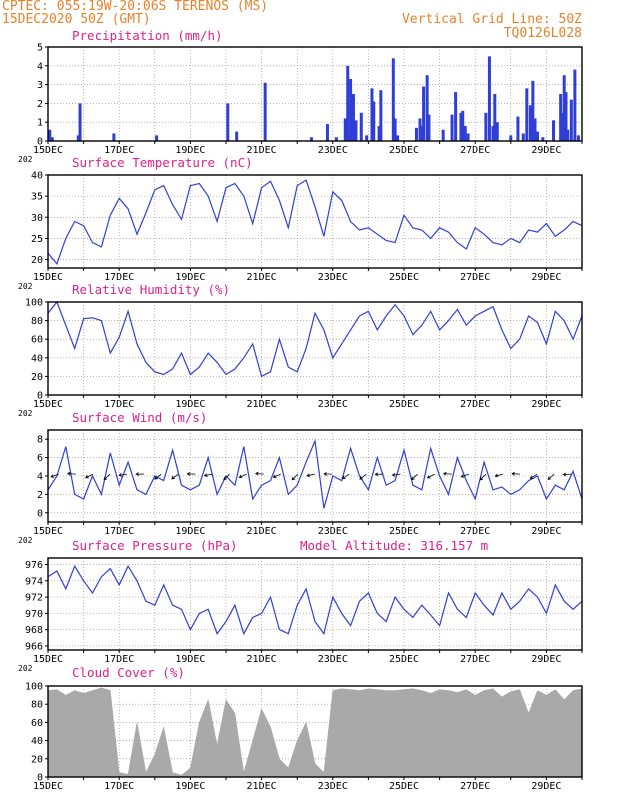 This screenshot has height=800, width=618. Describe the element at coordinates (37, 321) in the screenshot. I see `y-tick-label: 80` at that location.